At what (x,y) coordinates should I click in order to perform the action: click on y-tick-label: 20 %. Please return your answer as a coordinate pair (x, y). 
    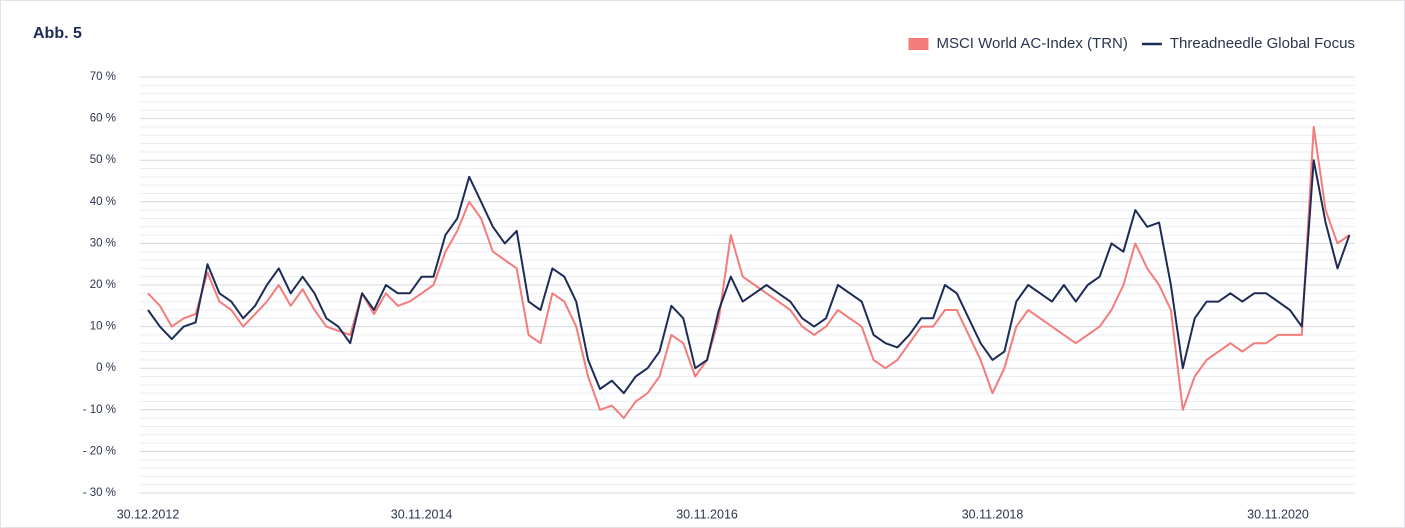
    Looking at the image, I should click on (103, 285).